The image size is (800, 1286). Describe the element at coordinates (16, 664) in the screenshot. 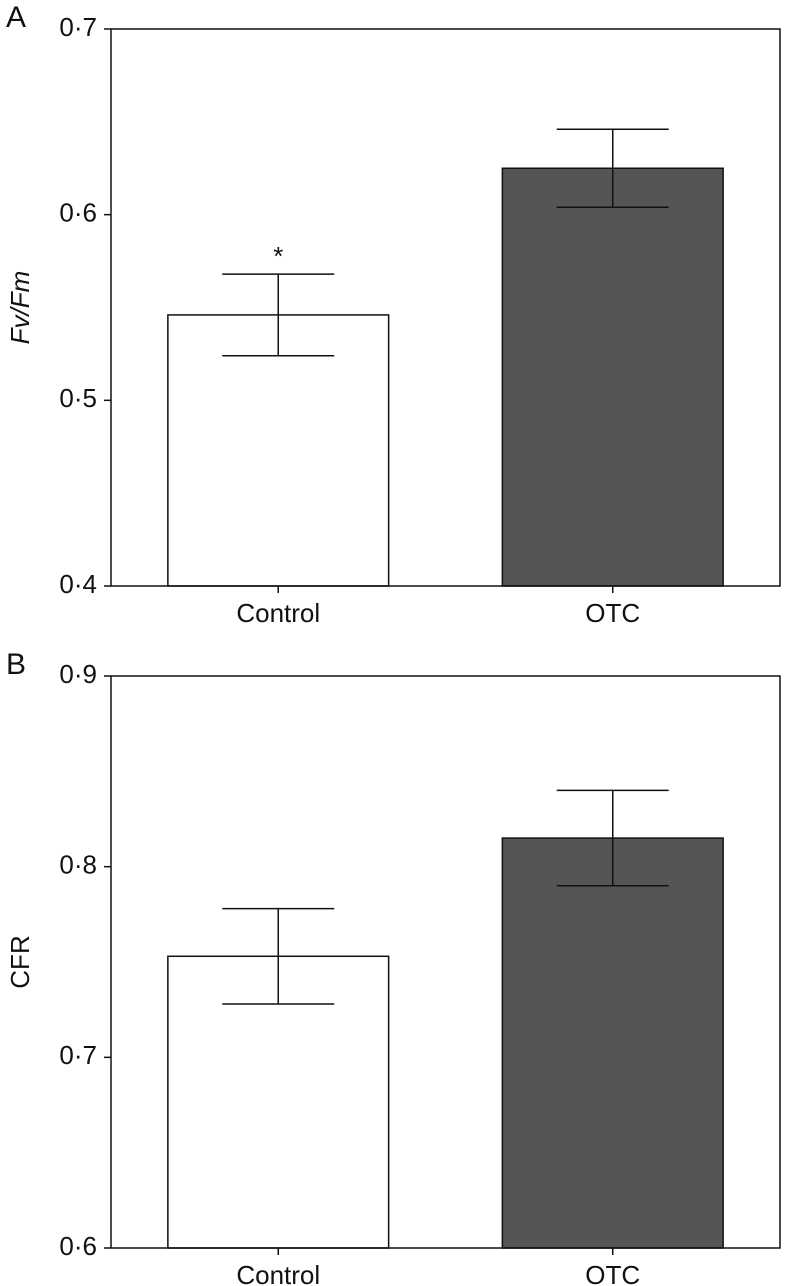

I see `panel-label: B` at that location.